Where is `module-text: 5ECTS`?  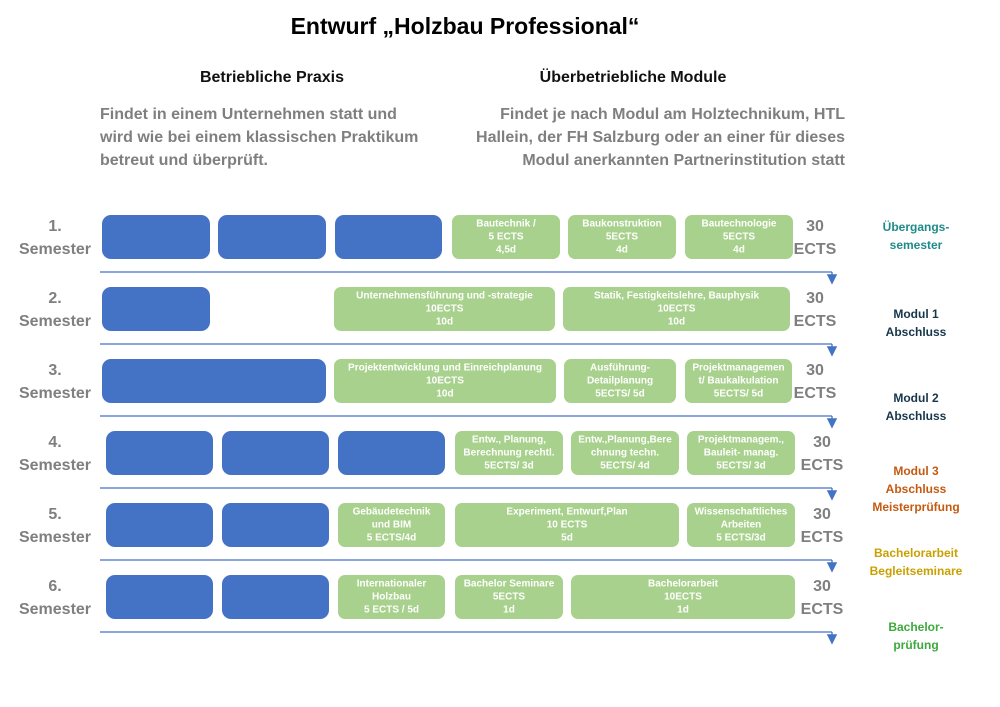
module-text: 5ECTS is located at coordinates (622, 237).